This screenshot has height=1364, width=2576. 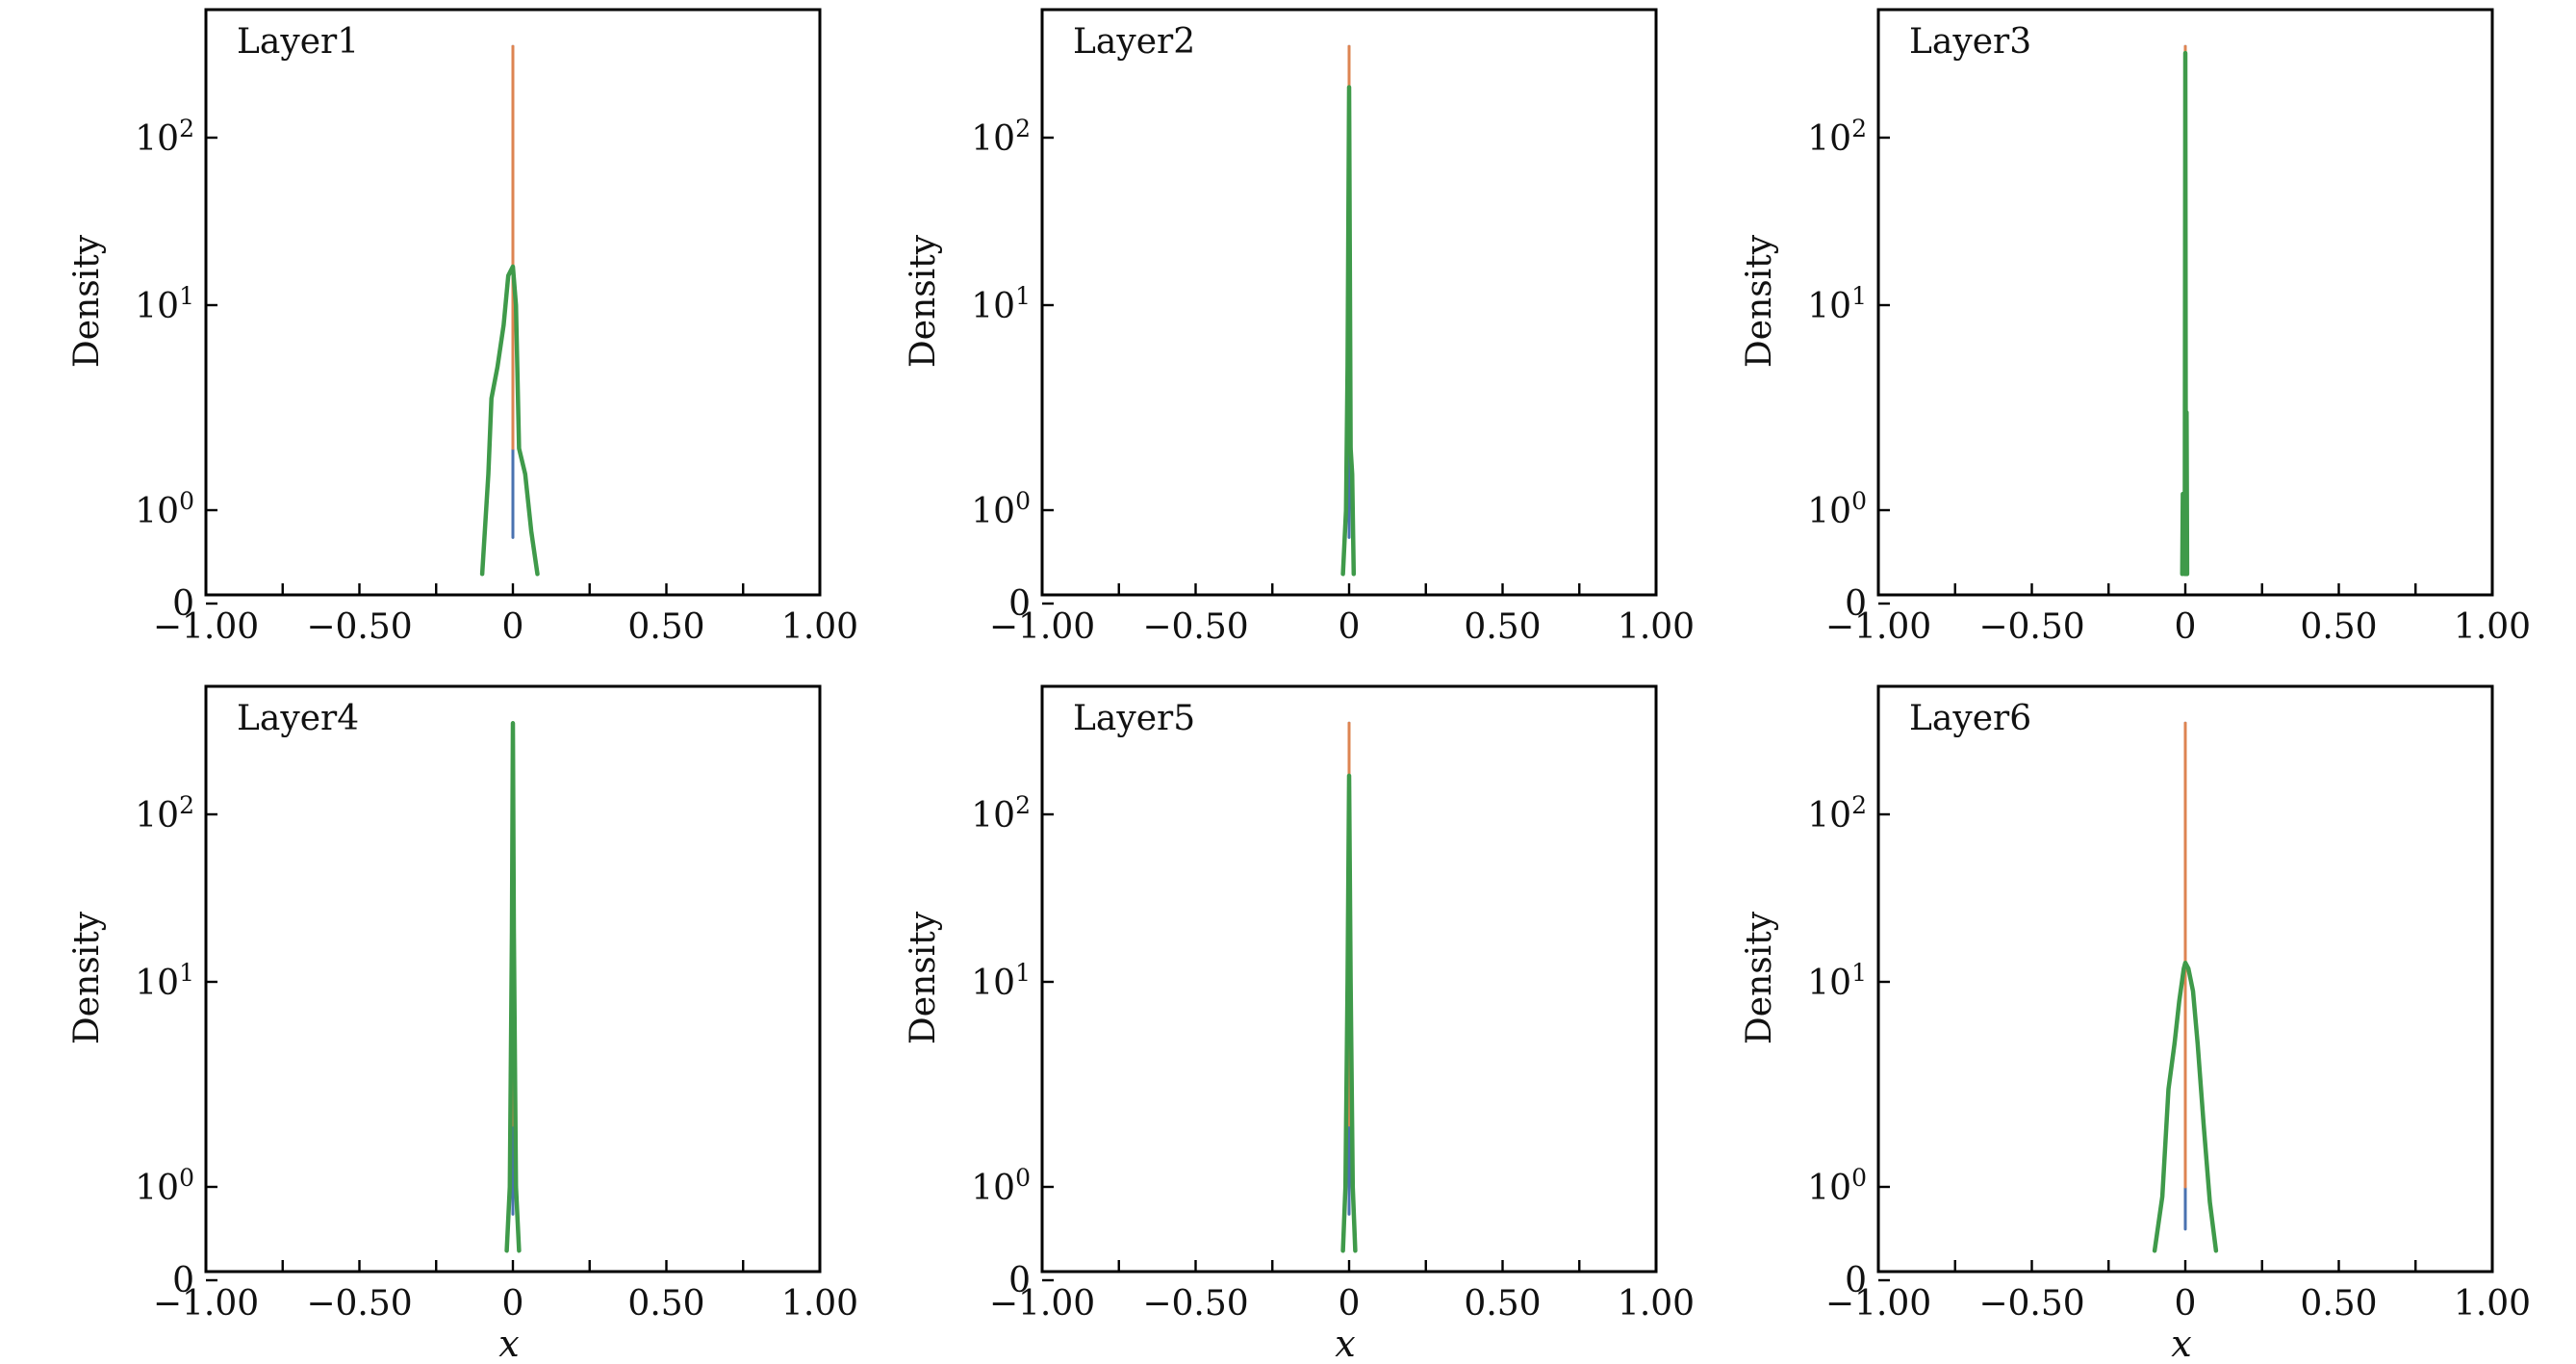 I want to click on panel-title: Layer6, so click(x=1970, y=718).